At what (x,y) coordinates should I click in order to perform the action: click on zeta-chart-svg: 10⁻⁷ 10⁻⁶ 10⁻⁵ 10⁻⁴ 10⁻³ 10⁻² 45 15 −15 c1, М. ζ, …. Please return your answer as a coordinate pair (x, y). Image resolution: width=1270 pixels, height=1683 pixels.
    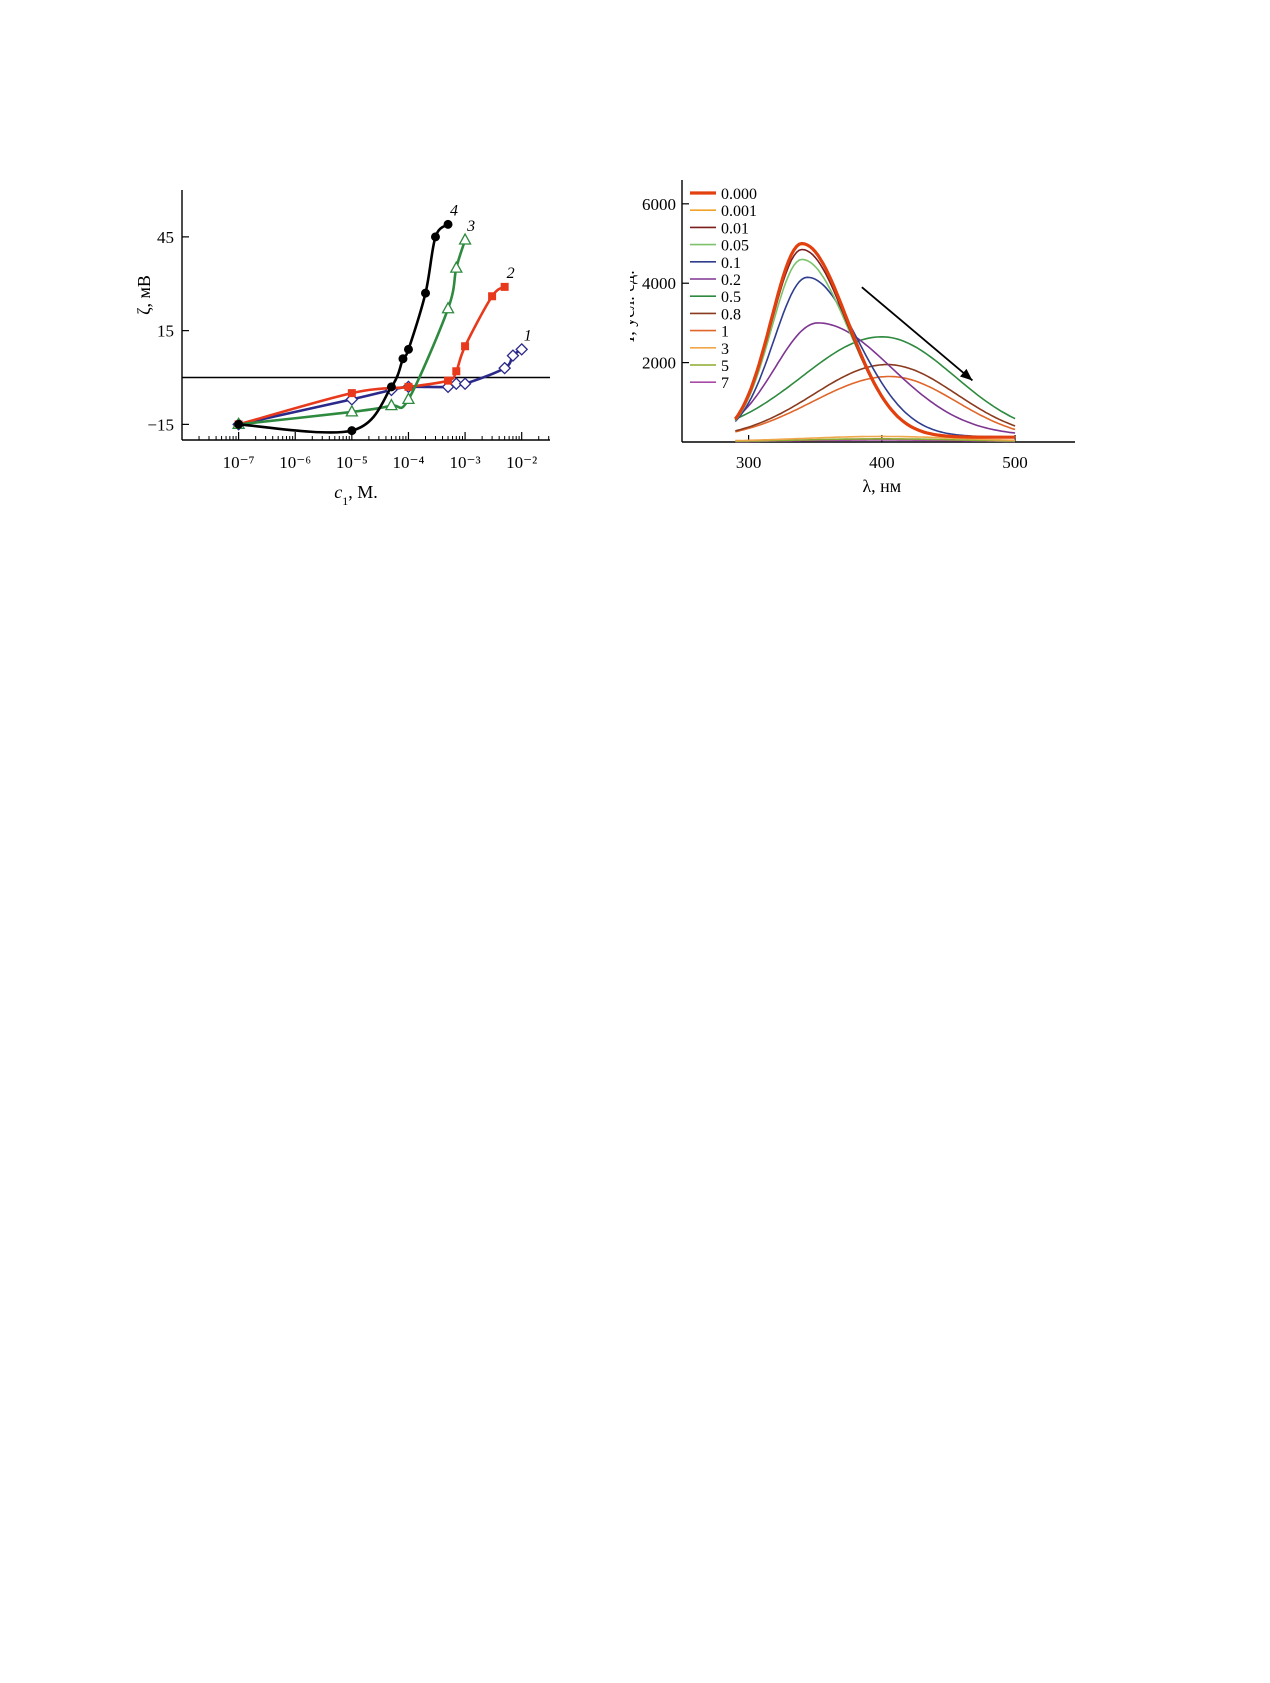
    Looking at the image, I should click on (342, 349).